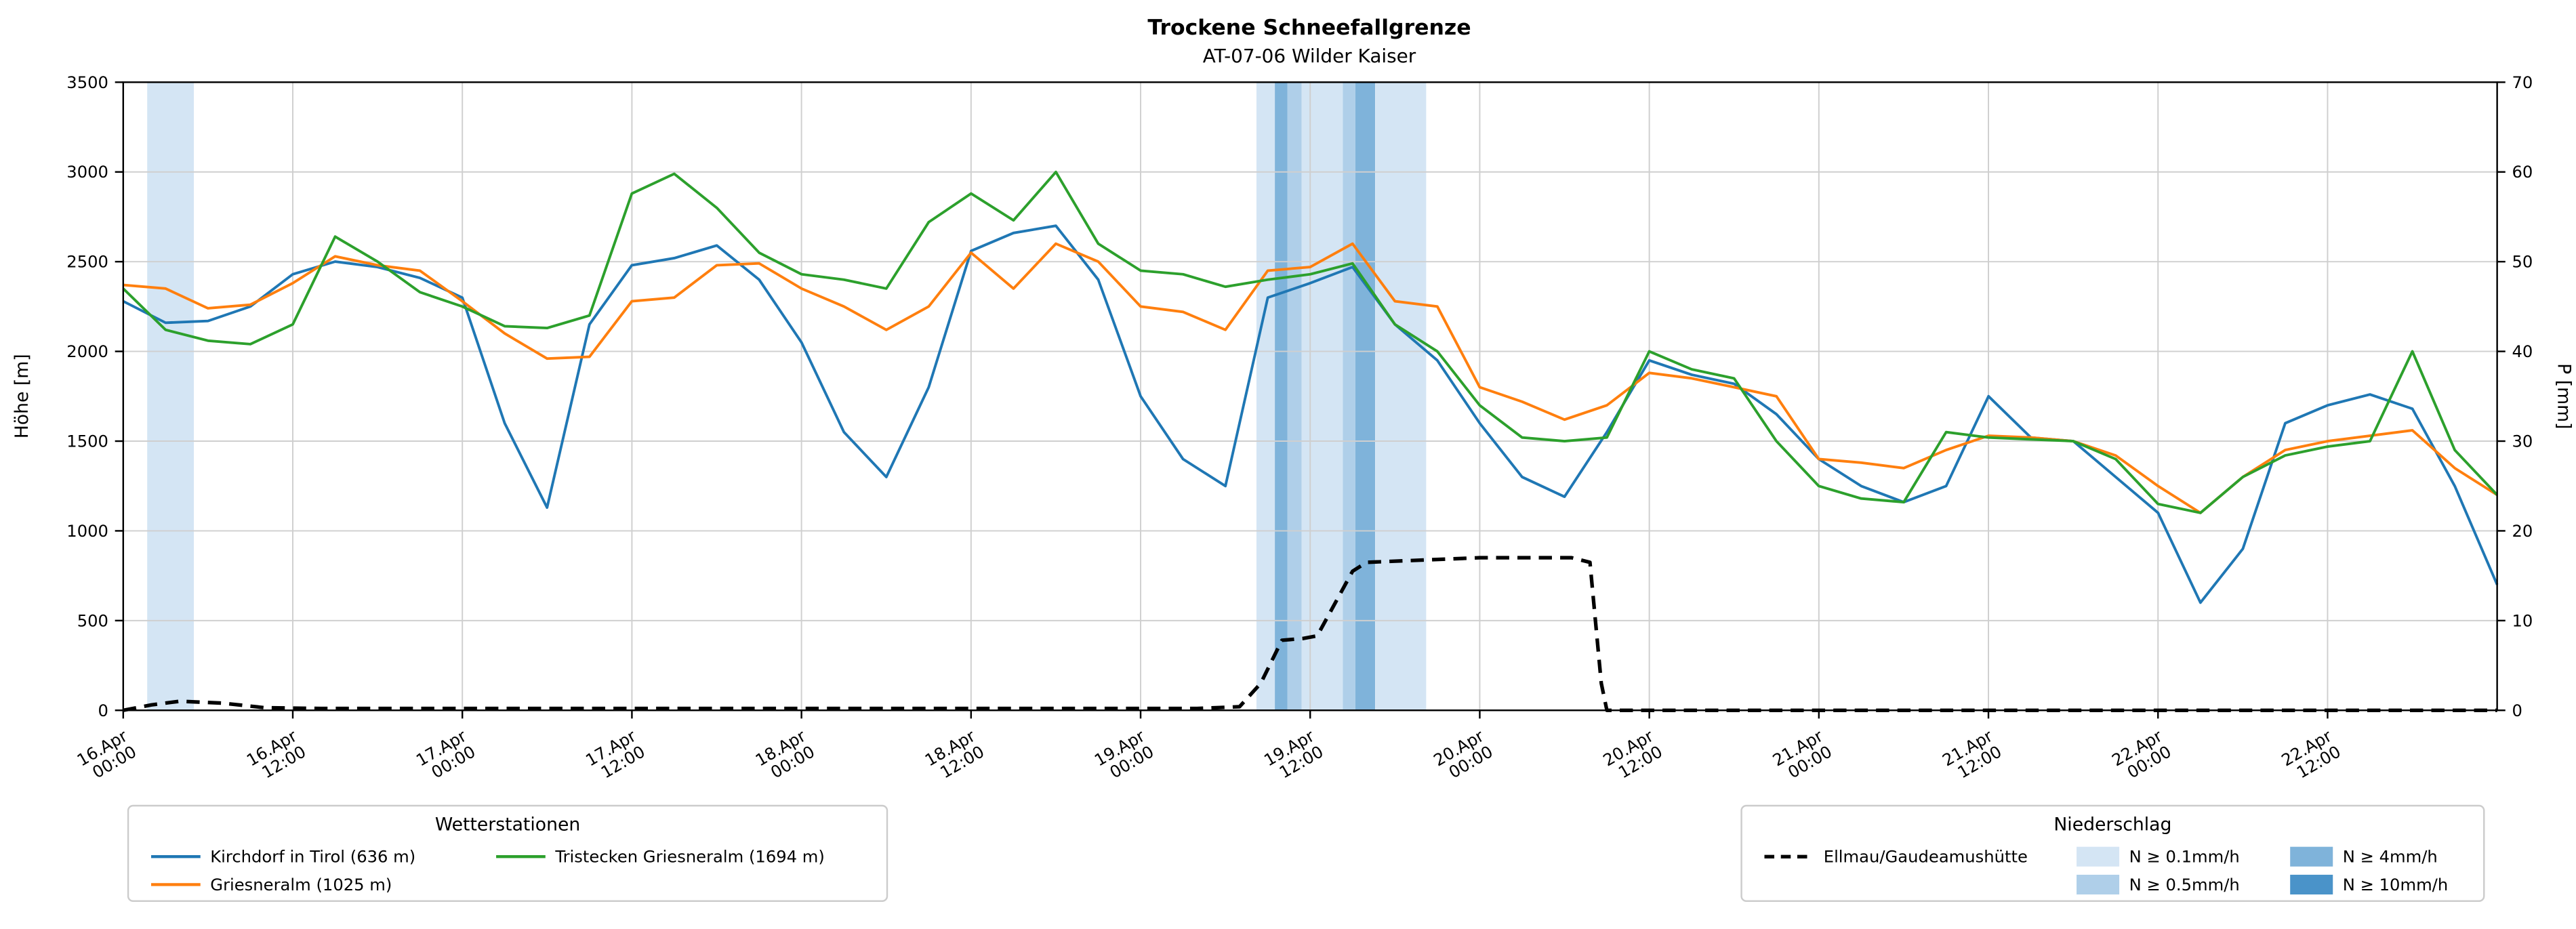  Describe the element at coordinates (508, 824) in the screenshot. I see `legend-title: Wetterstationen` at that location.